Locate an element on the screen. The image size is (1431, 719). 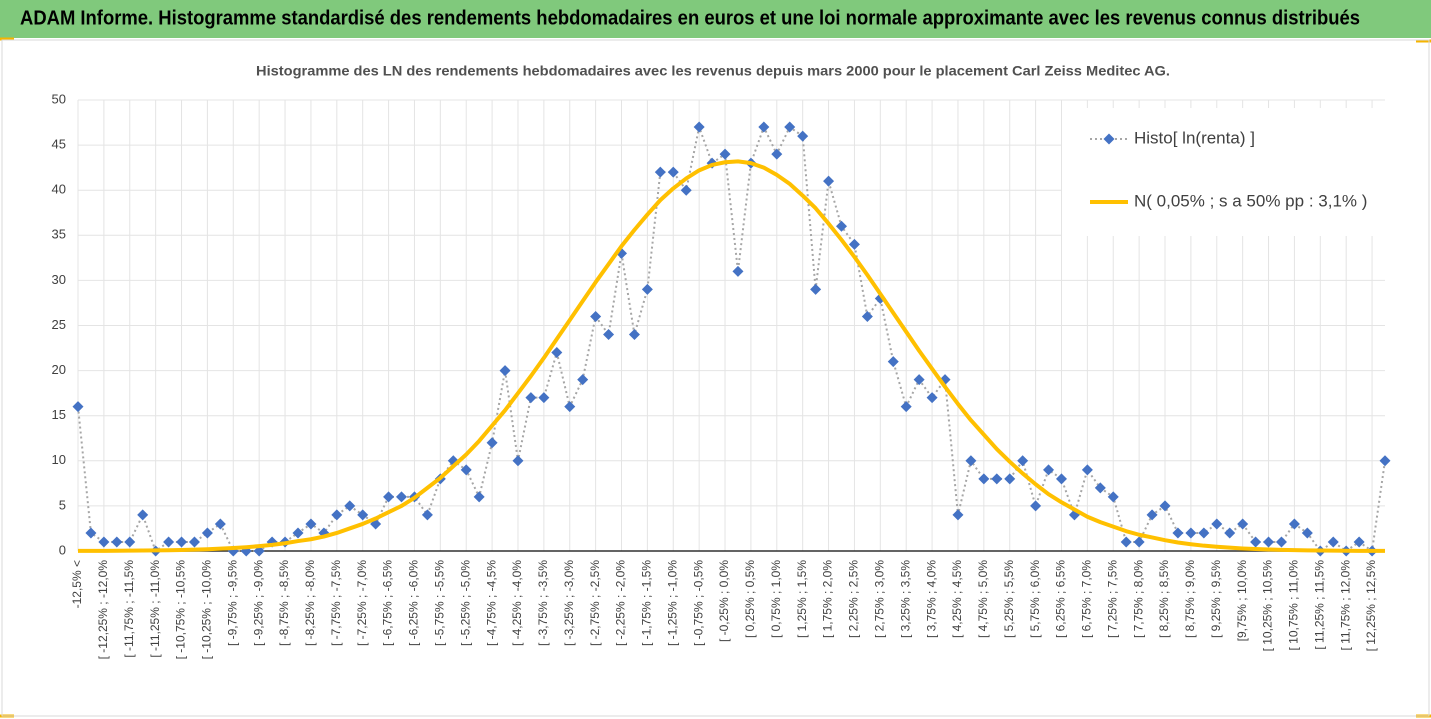
x-tick-label: [ -8,75% ; -8,5% is located at coordinates (284, 603).